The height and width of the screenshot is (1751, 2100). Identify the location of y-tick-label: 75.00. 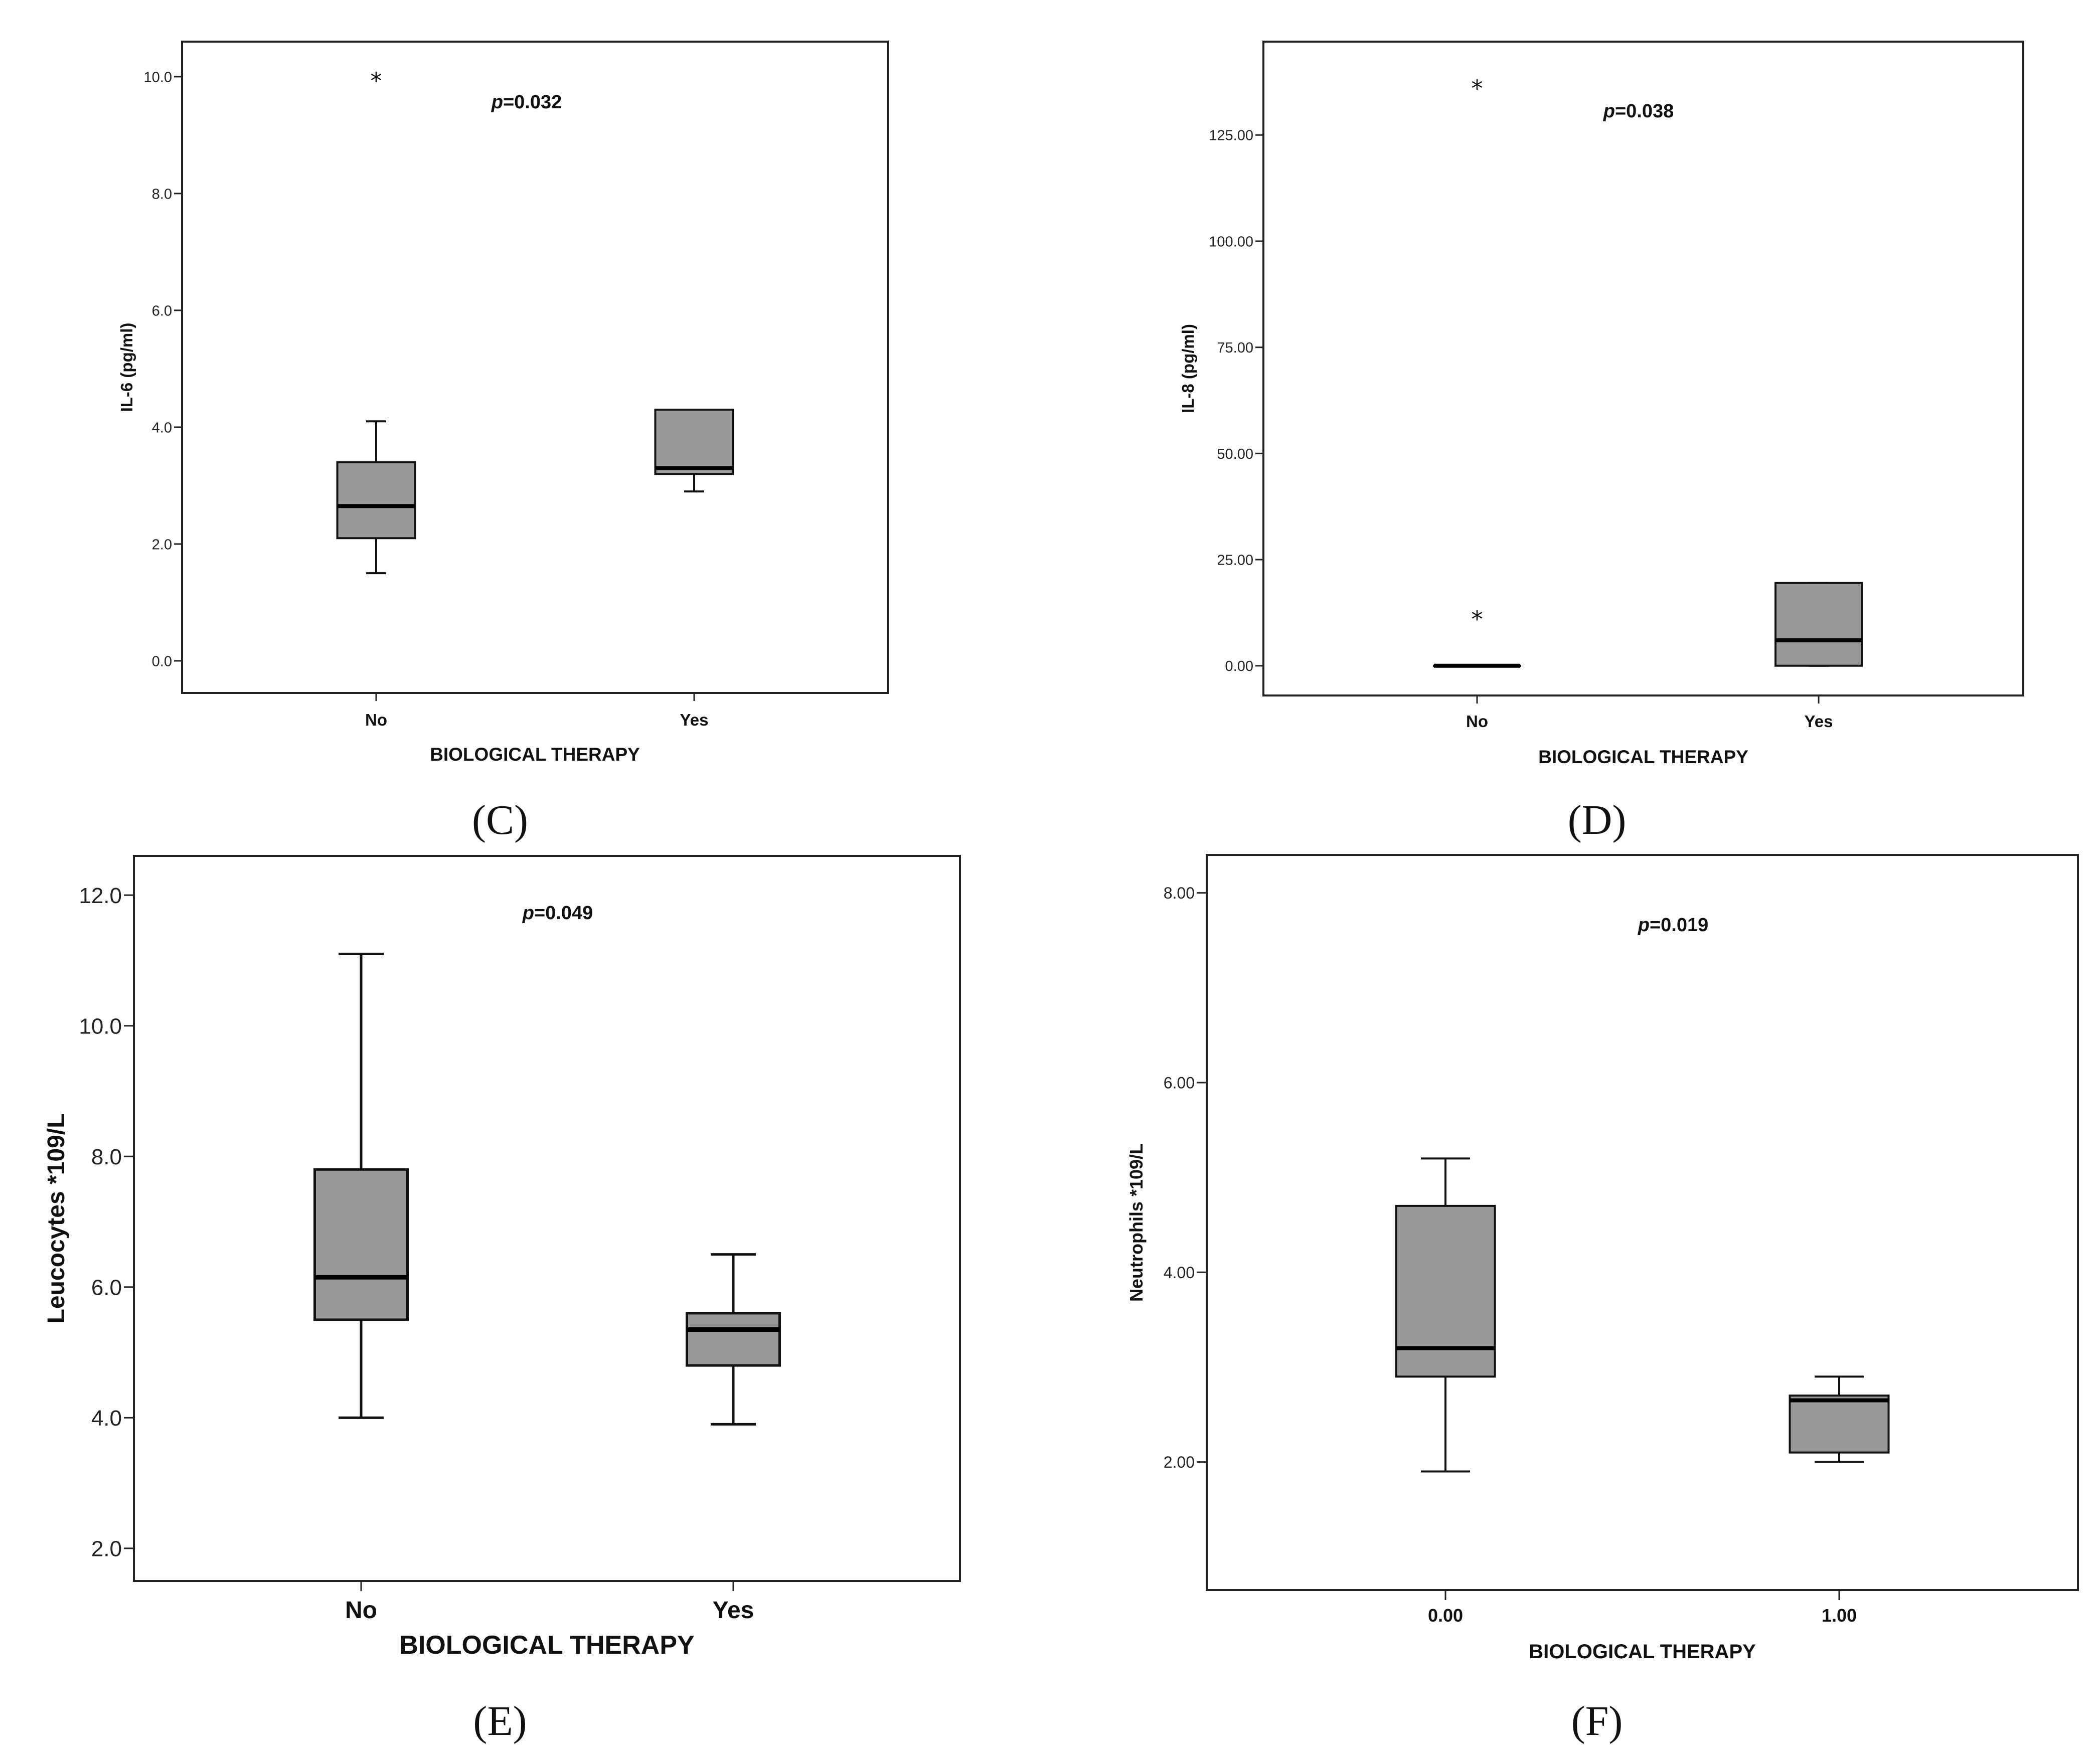
(1235, 348).